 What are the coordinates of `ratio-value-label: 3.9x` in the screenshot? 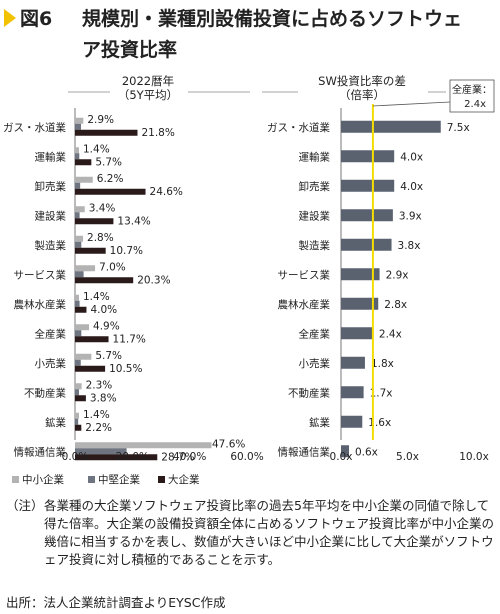 It's located at (410, 216).